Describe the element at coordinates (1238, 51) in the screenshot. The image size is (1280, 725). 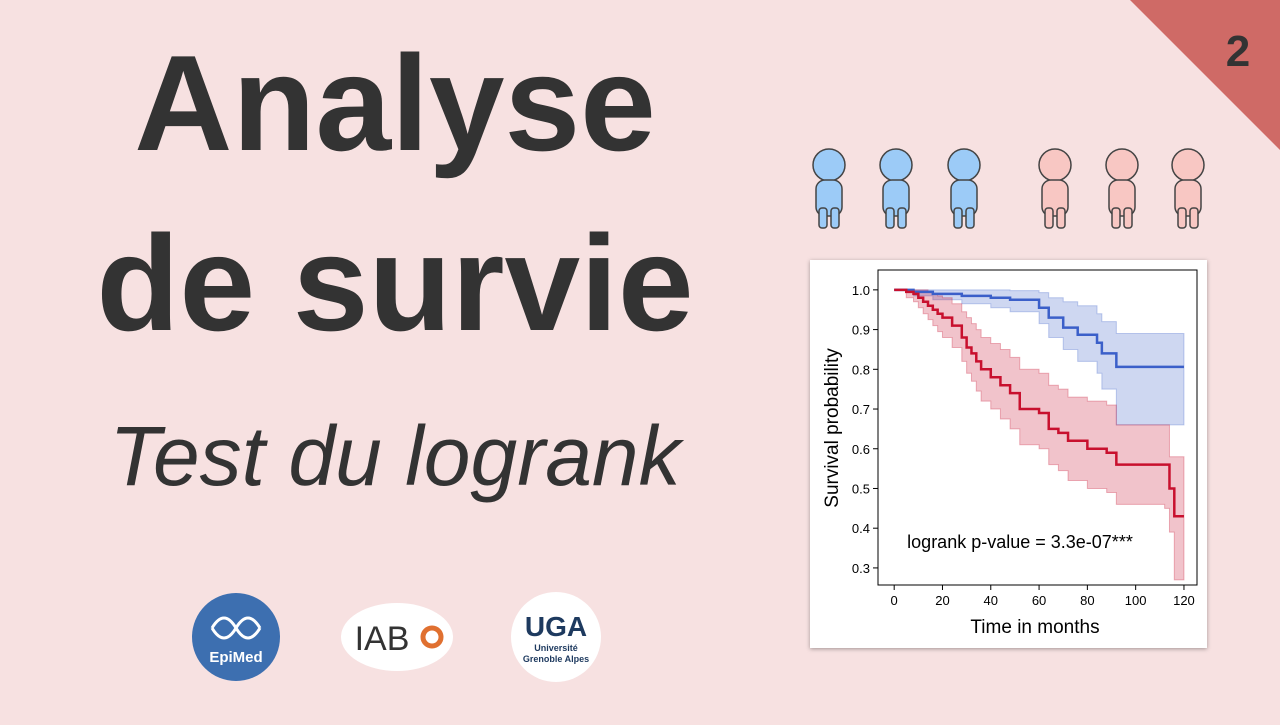
I see `episode-number: 2` at that location.